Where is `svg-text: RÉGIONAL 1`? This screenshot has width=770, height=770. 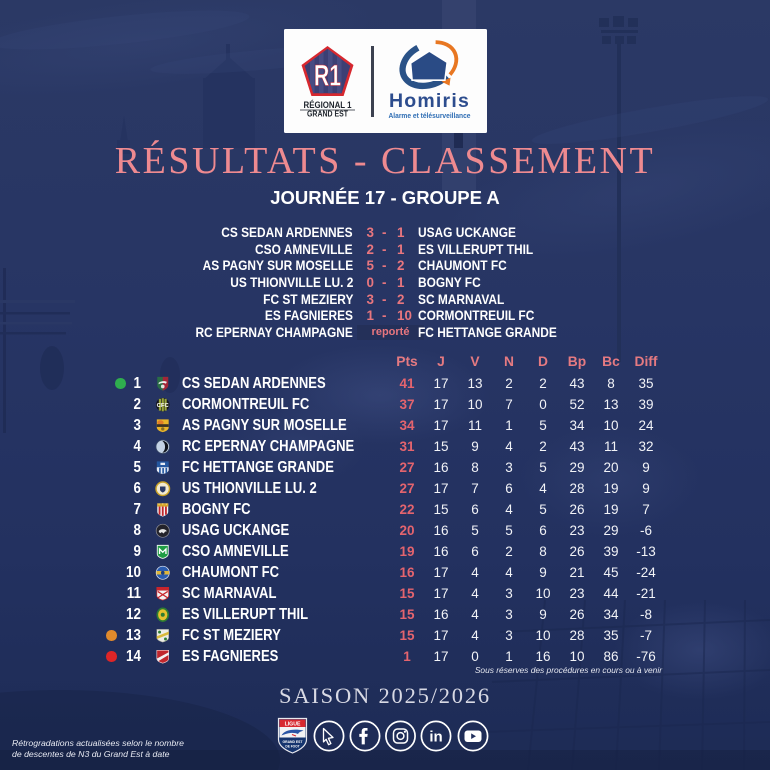 svg-text: RÉGIONAL 1 is located at coordinates (328, 105).